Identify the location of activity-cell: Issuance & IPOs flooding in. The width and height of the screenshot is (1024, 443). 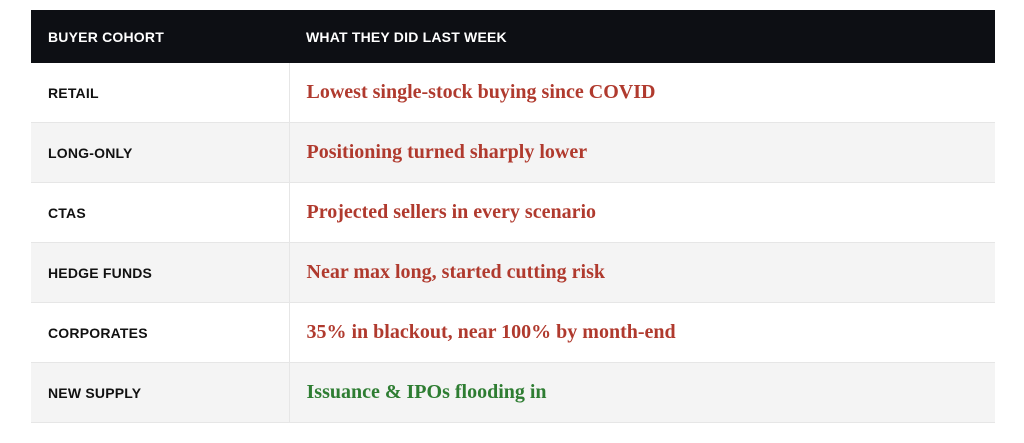
(642, 392).